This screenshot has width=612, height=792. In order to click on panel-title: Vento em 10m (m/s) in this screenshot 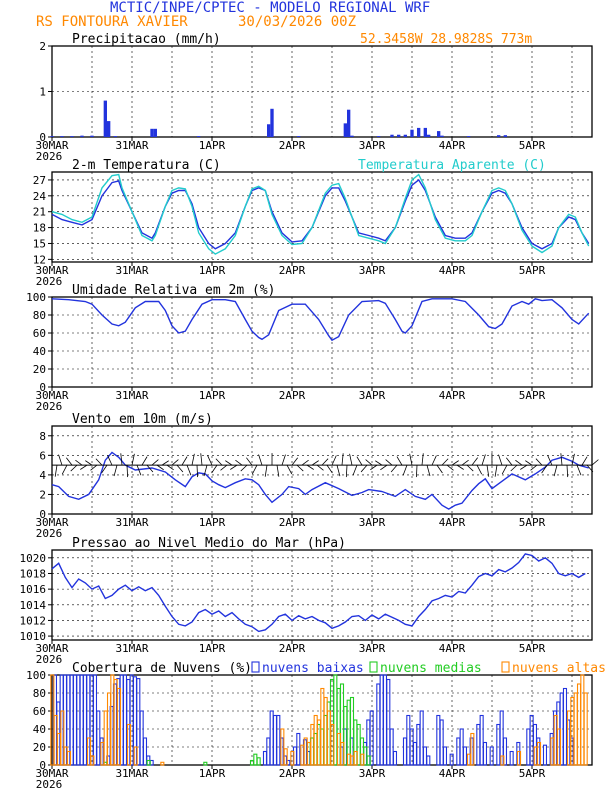, I will do `click(142, 419)`.